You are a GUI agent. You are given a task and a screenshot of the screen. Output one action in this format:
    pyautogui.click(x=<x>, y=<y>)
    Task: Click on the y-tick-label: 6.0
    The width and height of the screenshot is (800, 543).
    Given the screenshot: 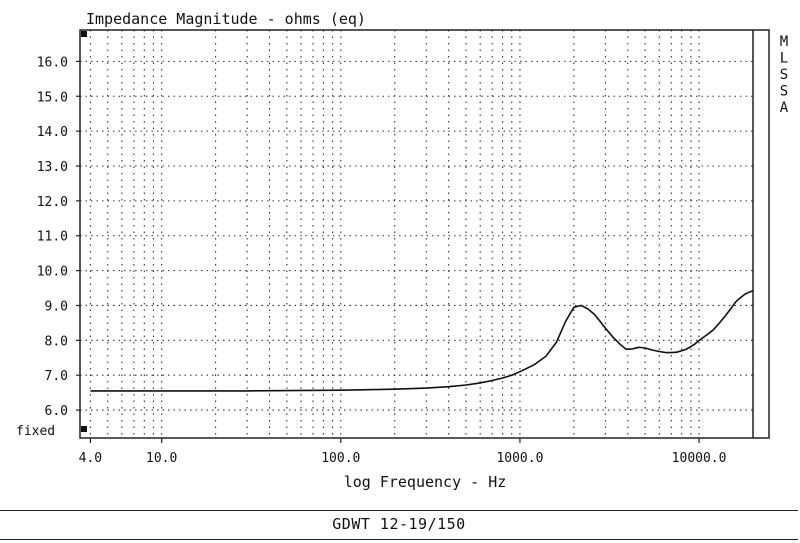 What is the action you would take?
    pyautogui.click(x=56, y=411)
    